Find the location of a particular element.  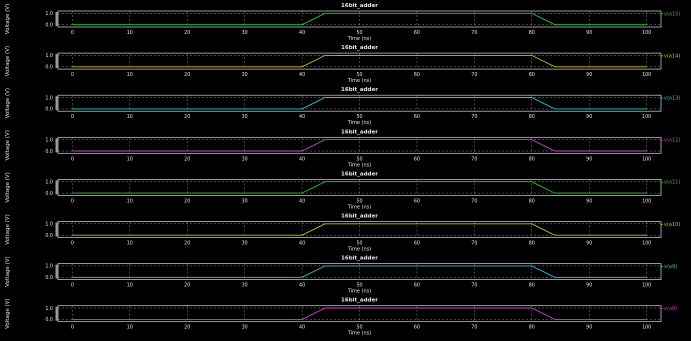

legend-label: v(a12) is located at coordinates (672, 141).